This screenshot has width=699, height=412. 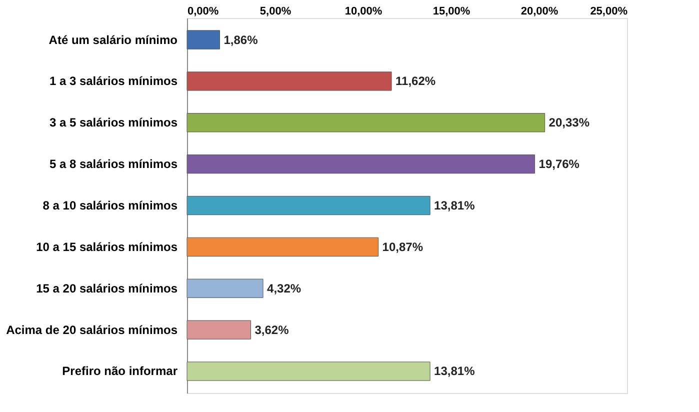 What do you see at coordinates (276, 12) in the screenshot?
I see `x-tick-label: 5,00%` at bounding box center [276, 12].